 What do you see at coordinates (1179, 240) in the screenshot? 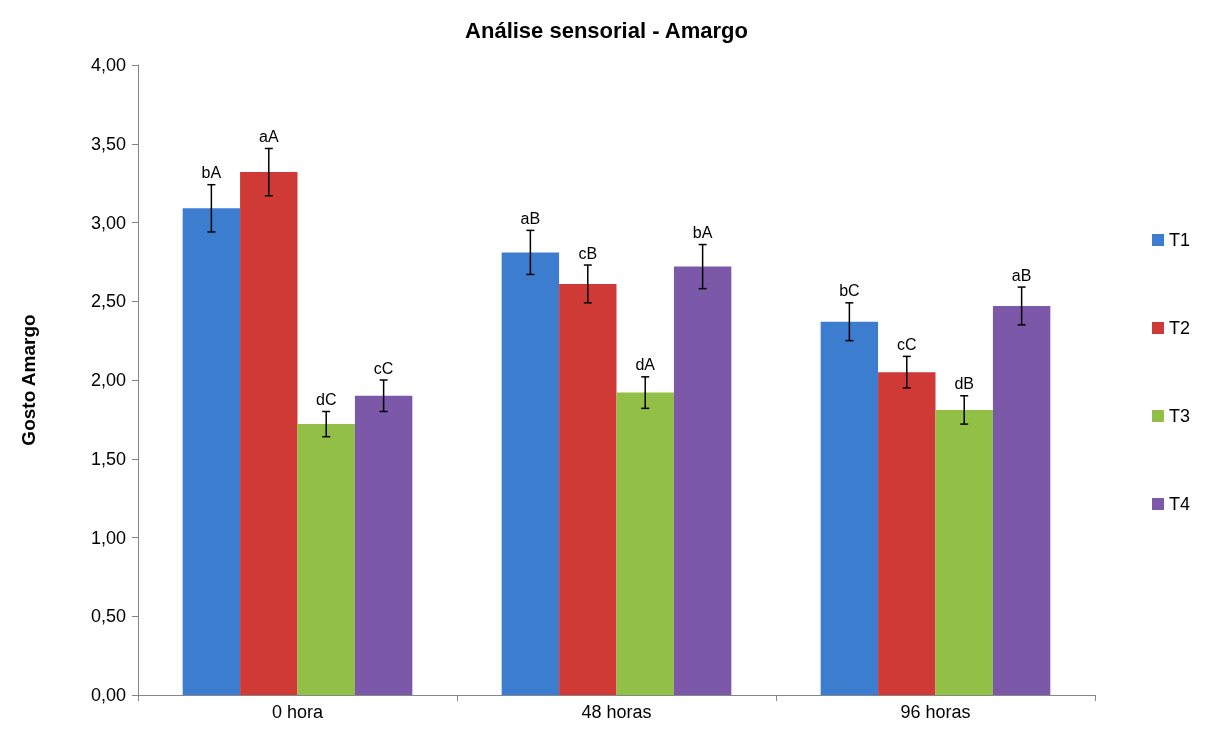
I see `legend-label: T1` at bounding box center [1179, 240].